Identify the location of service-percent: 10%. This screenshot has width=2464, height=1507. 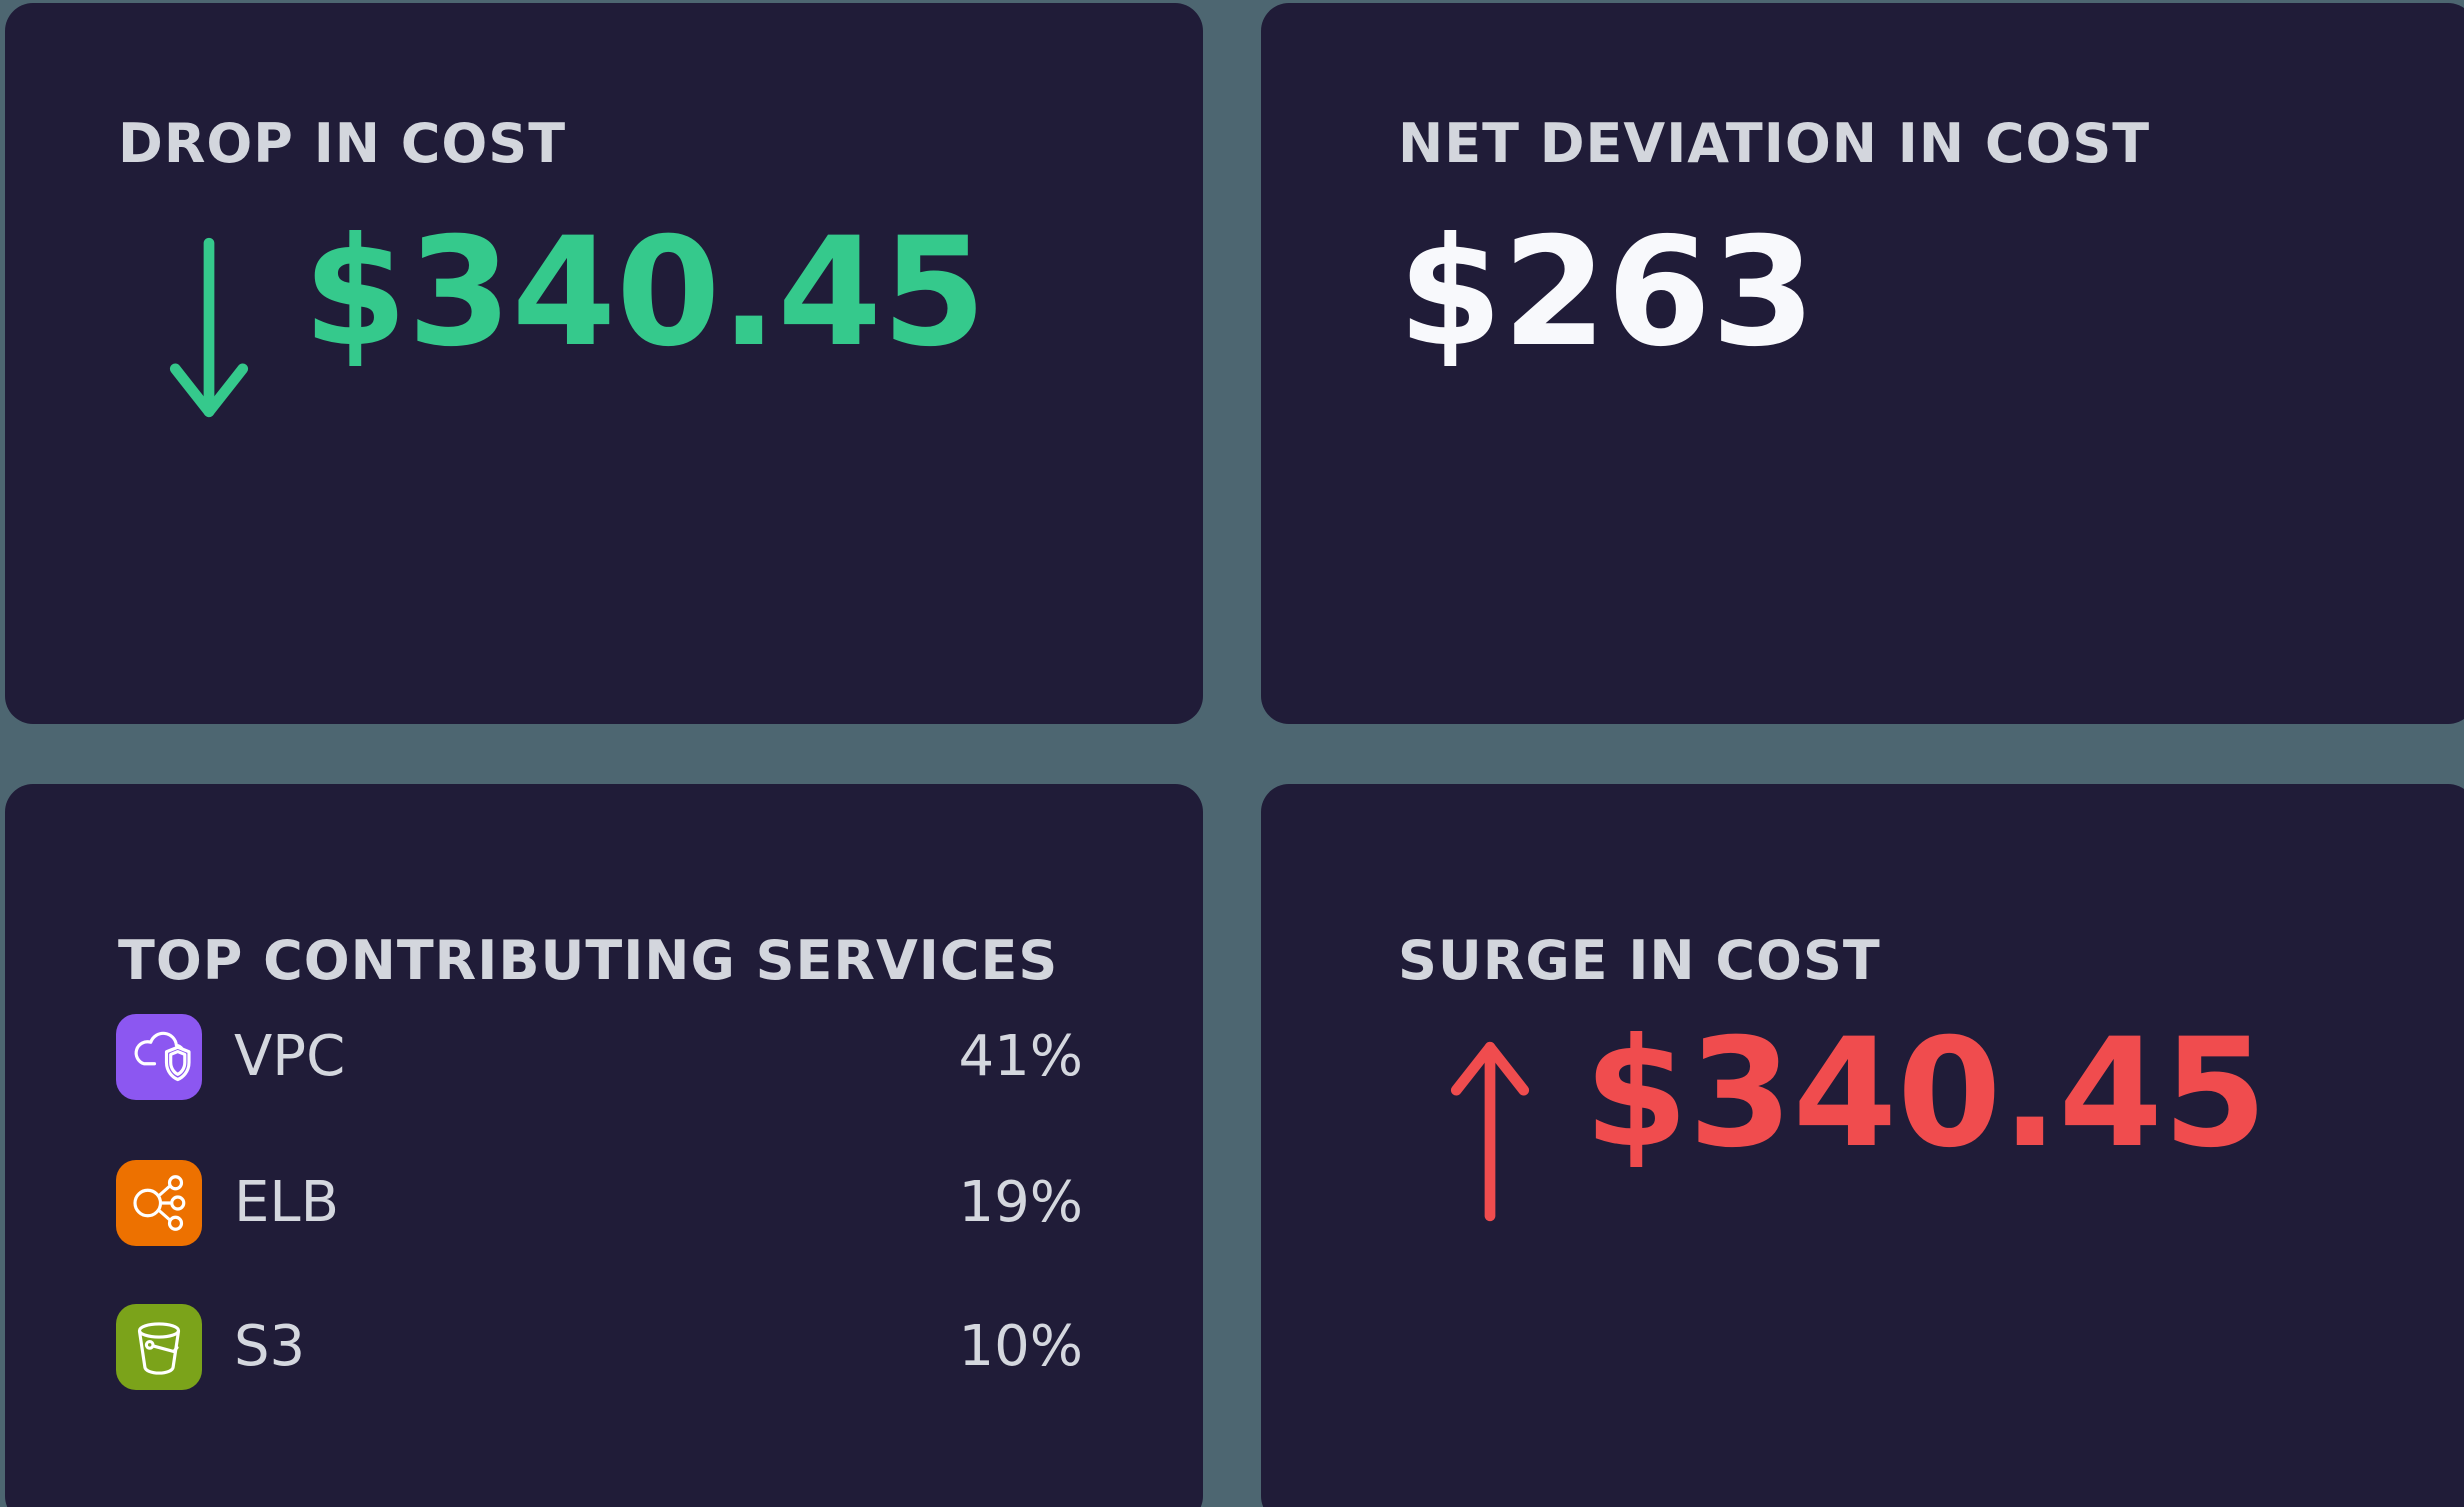
(1020, 1346).